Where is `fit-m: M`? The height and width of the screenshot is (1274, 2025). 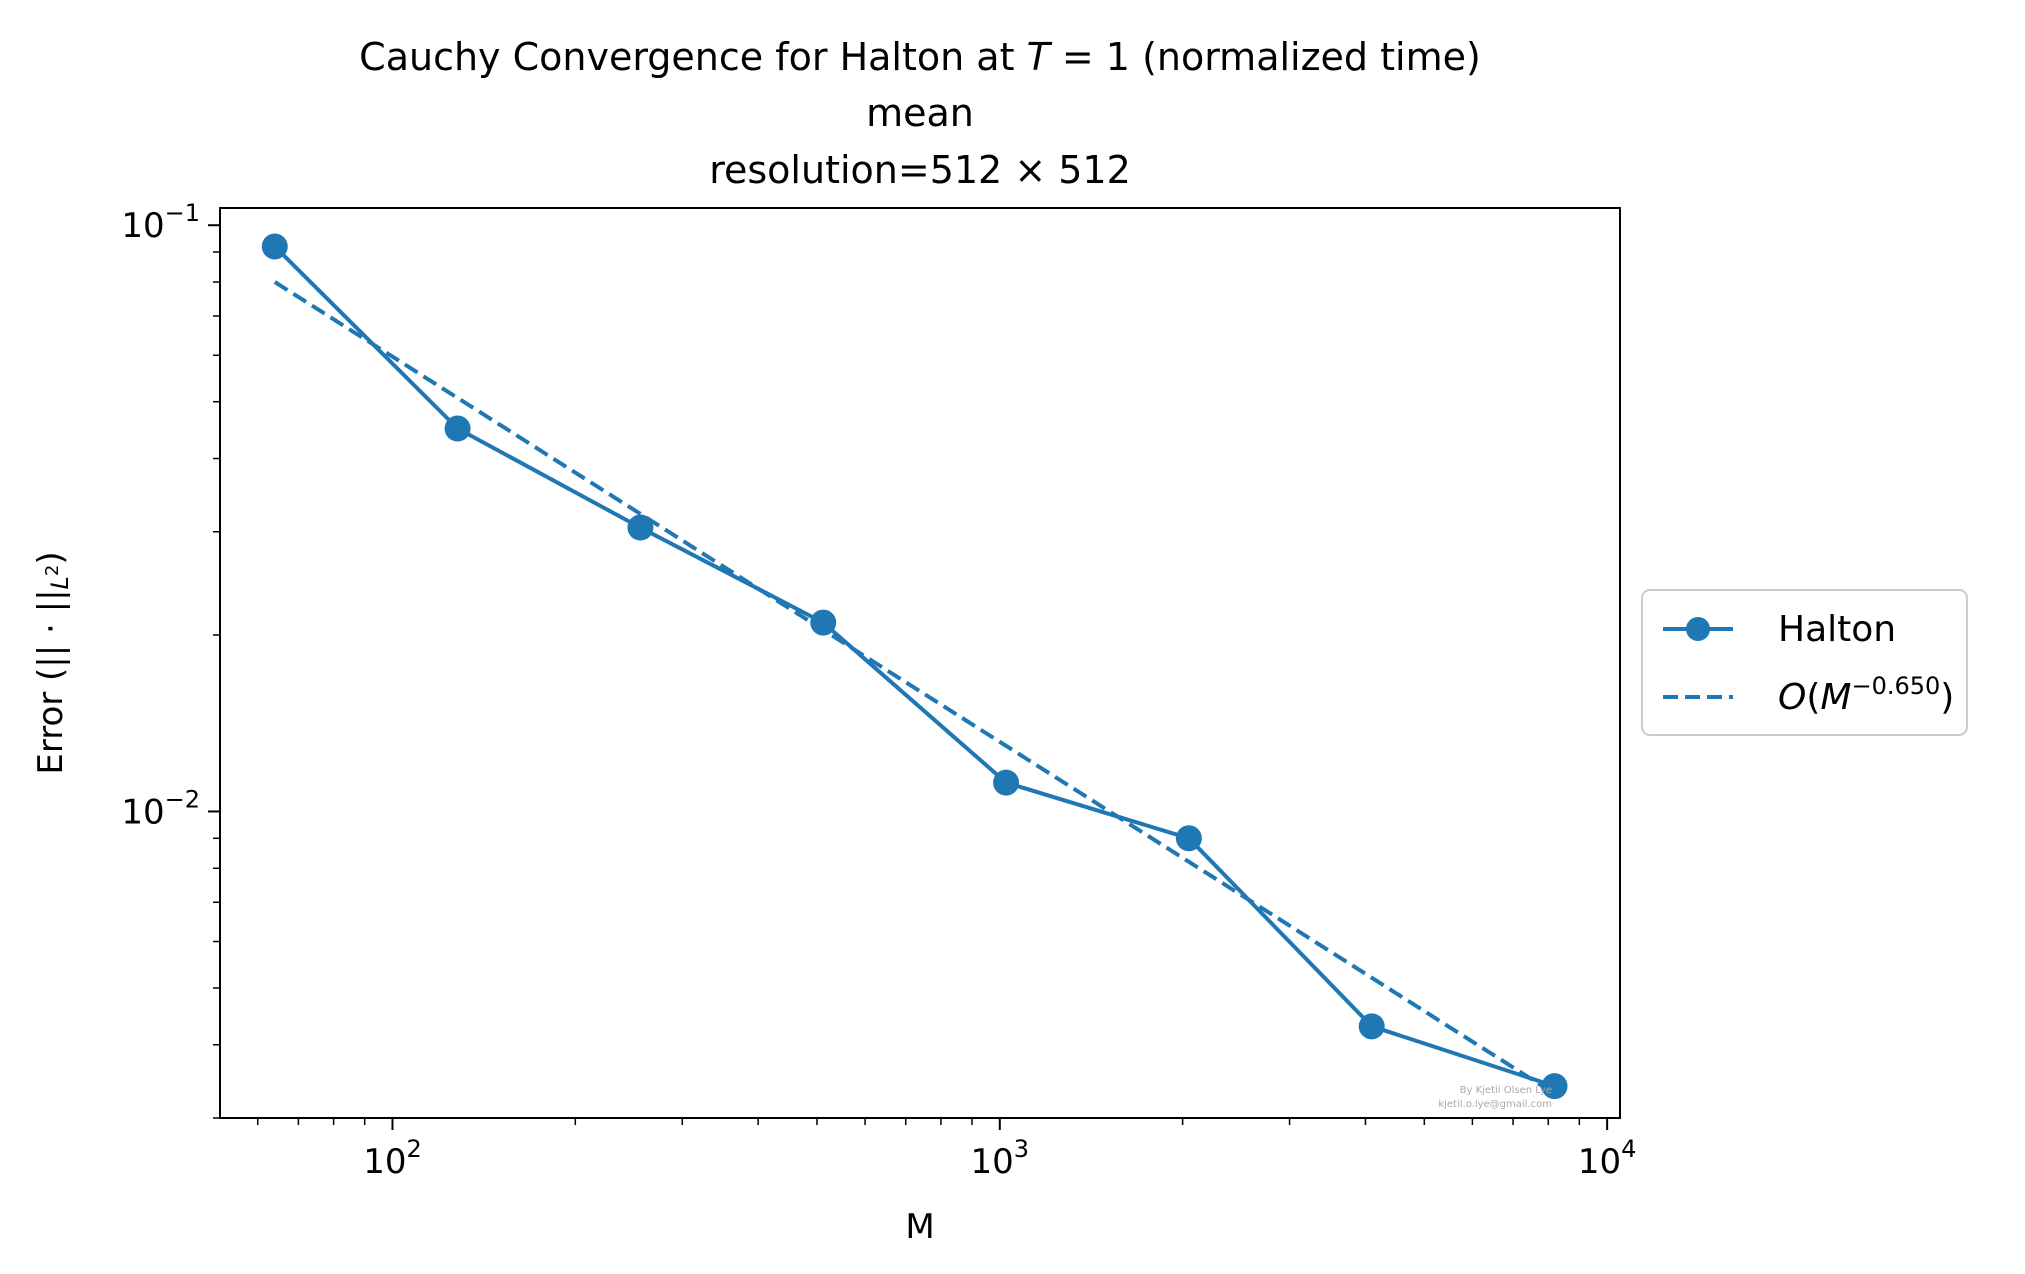 fit-m: M is located at coordinates (1835, 697).